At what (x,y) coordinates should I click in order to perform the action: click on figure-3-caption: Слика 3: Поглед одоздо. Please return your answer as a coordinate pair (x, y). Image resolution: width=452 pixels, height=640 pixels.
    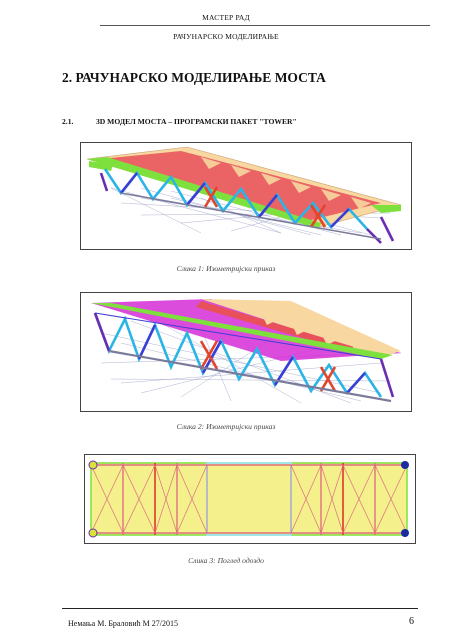
    Looking at the image, I should click on (226, 560).